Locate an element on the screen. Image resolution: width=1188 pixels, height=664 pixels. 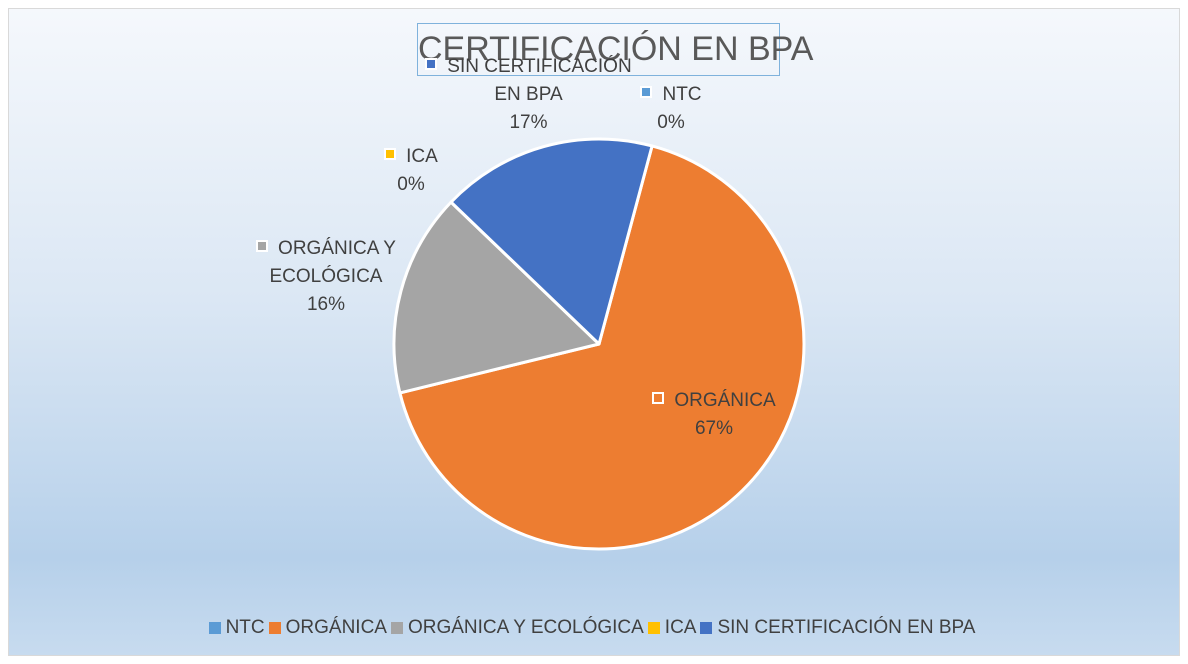
data-label: ORGÁNICA 67% is located at coordinates (714, 415).